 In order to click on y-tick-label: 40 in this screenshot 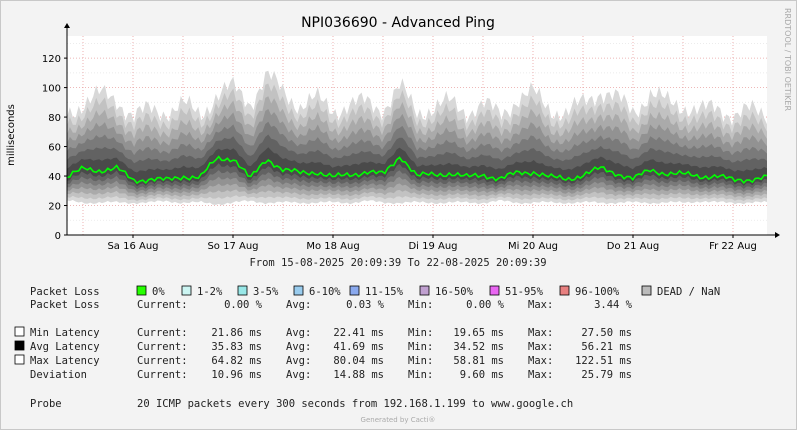, I will do `click(54, 177)`.